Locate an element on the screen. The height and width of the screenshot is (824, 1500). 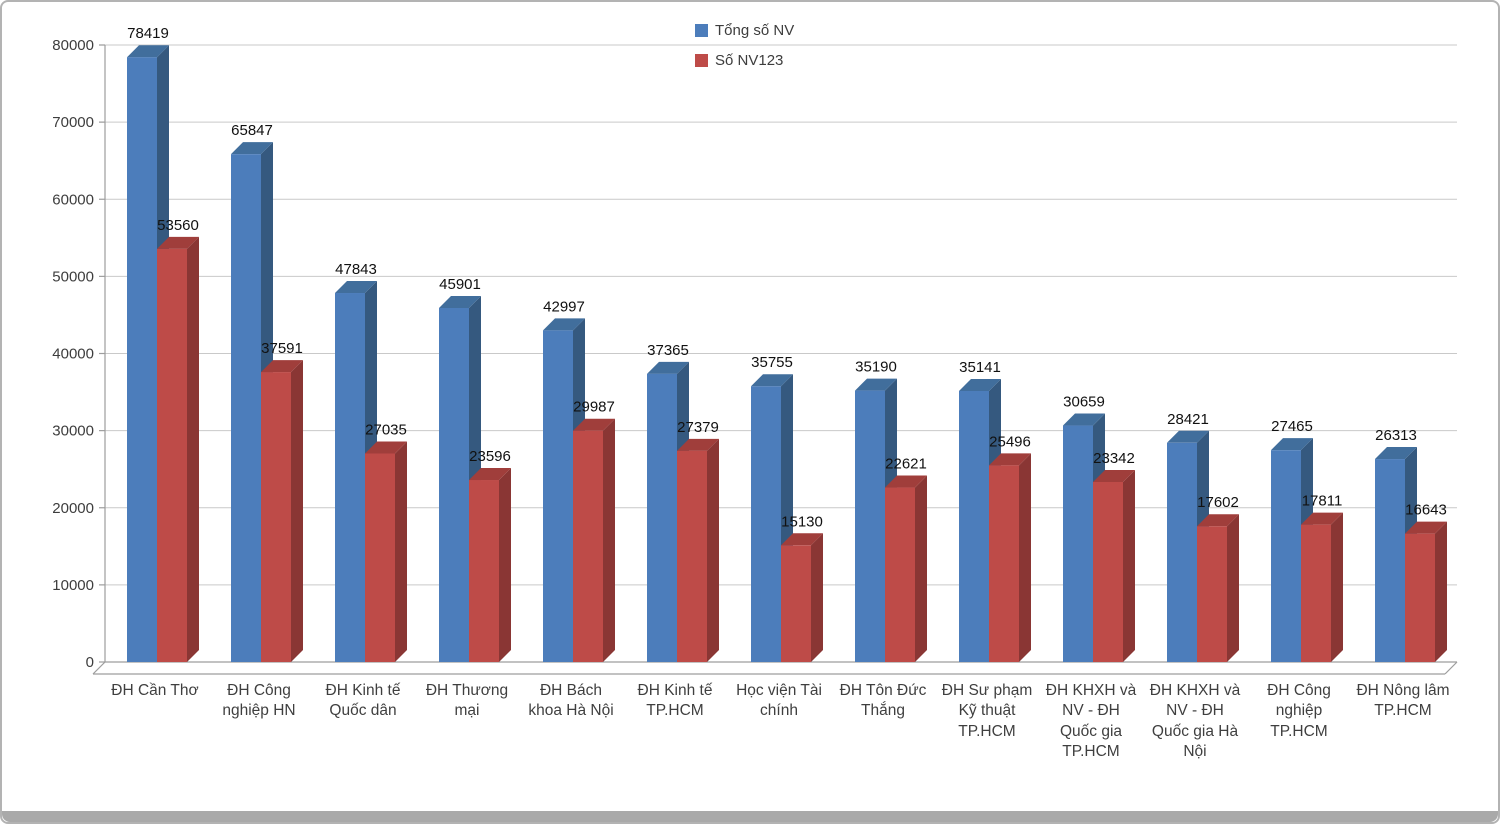
legend-label: Số NV123 is located at coordinates (749, 60).